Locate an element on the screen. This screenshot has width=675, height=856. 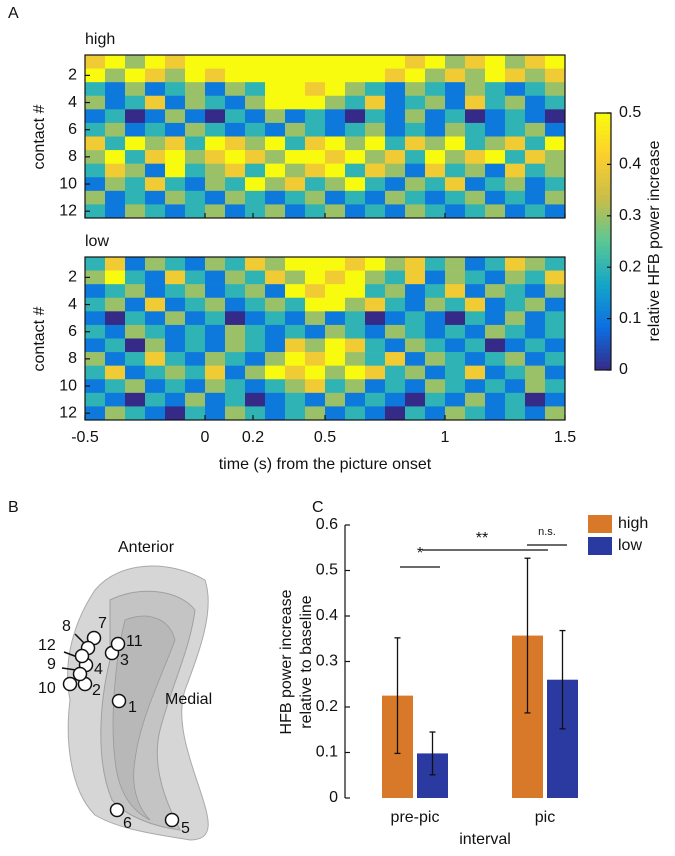
legend-swatch is located at coordinates (600, 524).